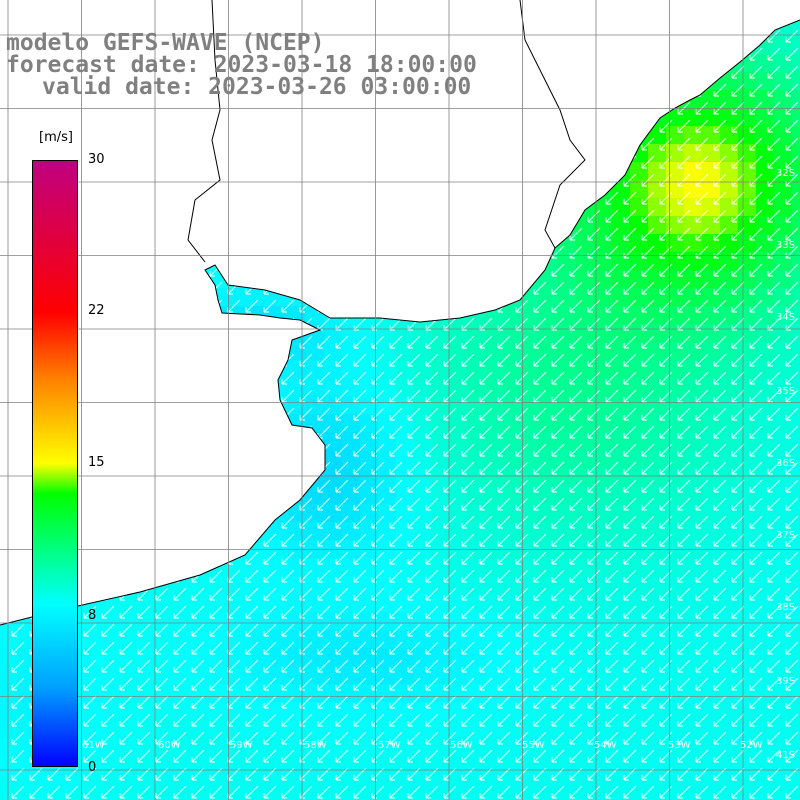 This screenshot has width=800, height=800. Describe the element at coordinates (257, 87) in the screenshot. I see `valid-date: valid date: 2023-03-26 03:00:00` at that location.